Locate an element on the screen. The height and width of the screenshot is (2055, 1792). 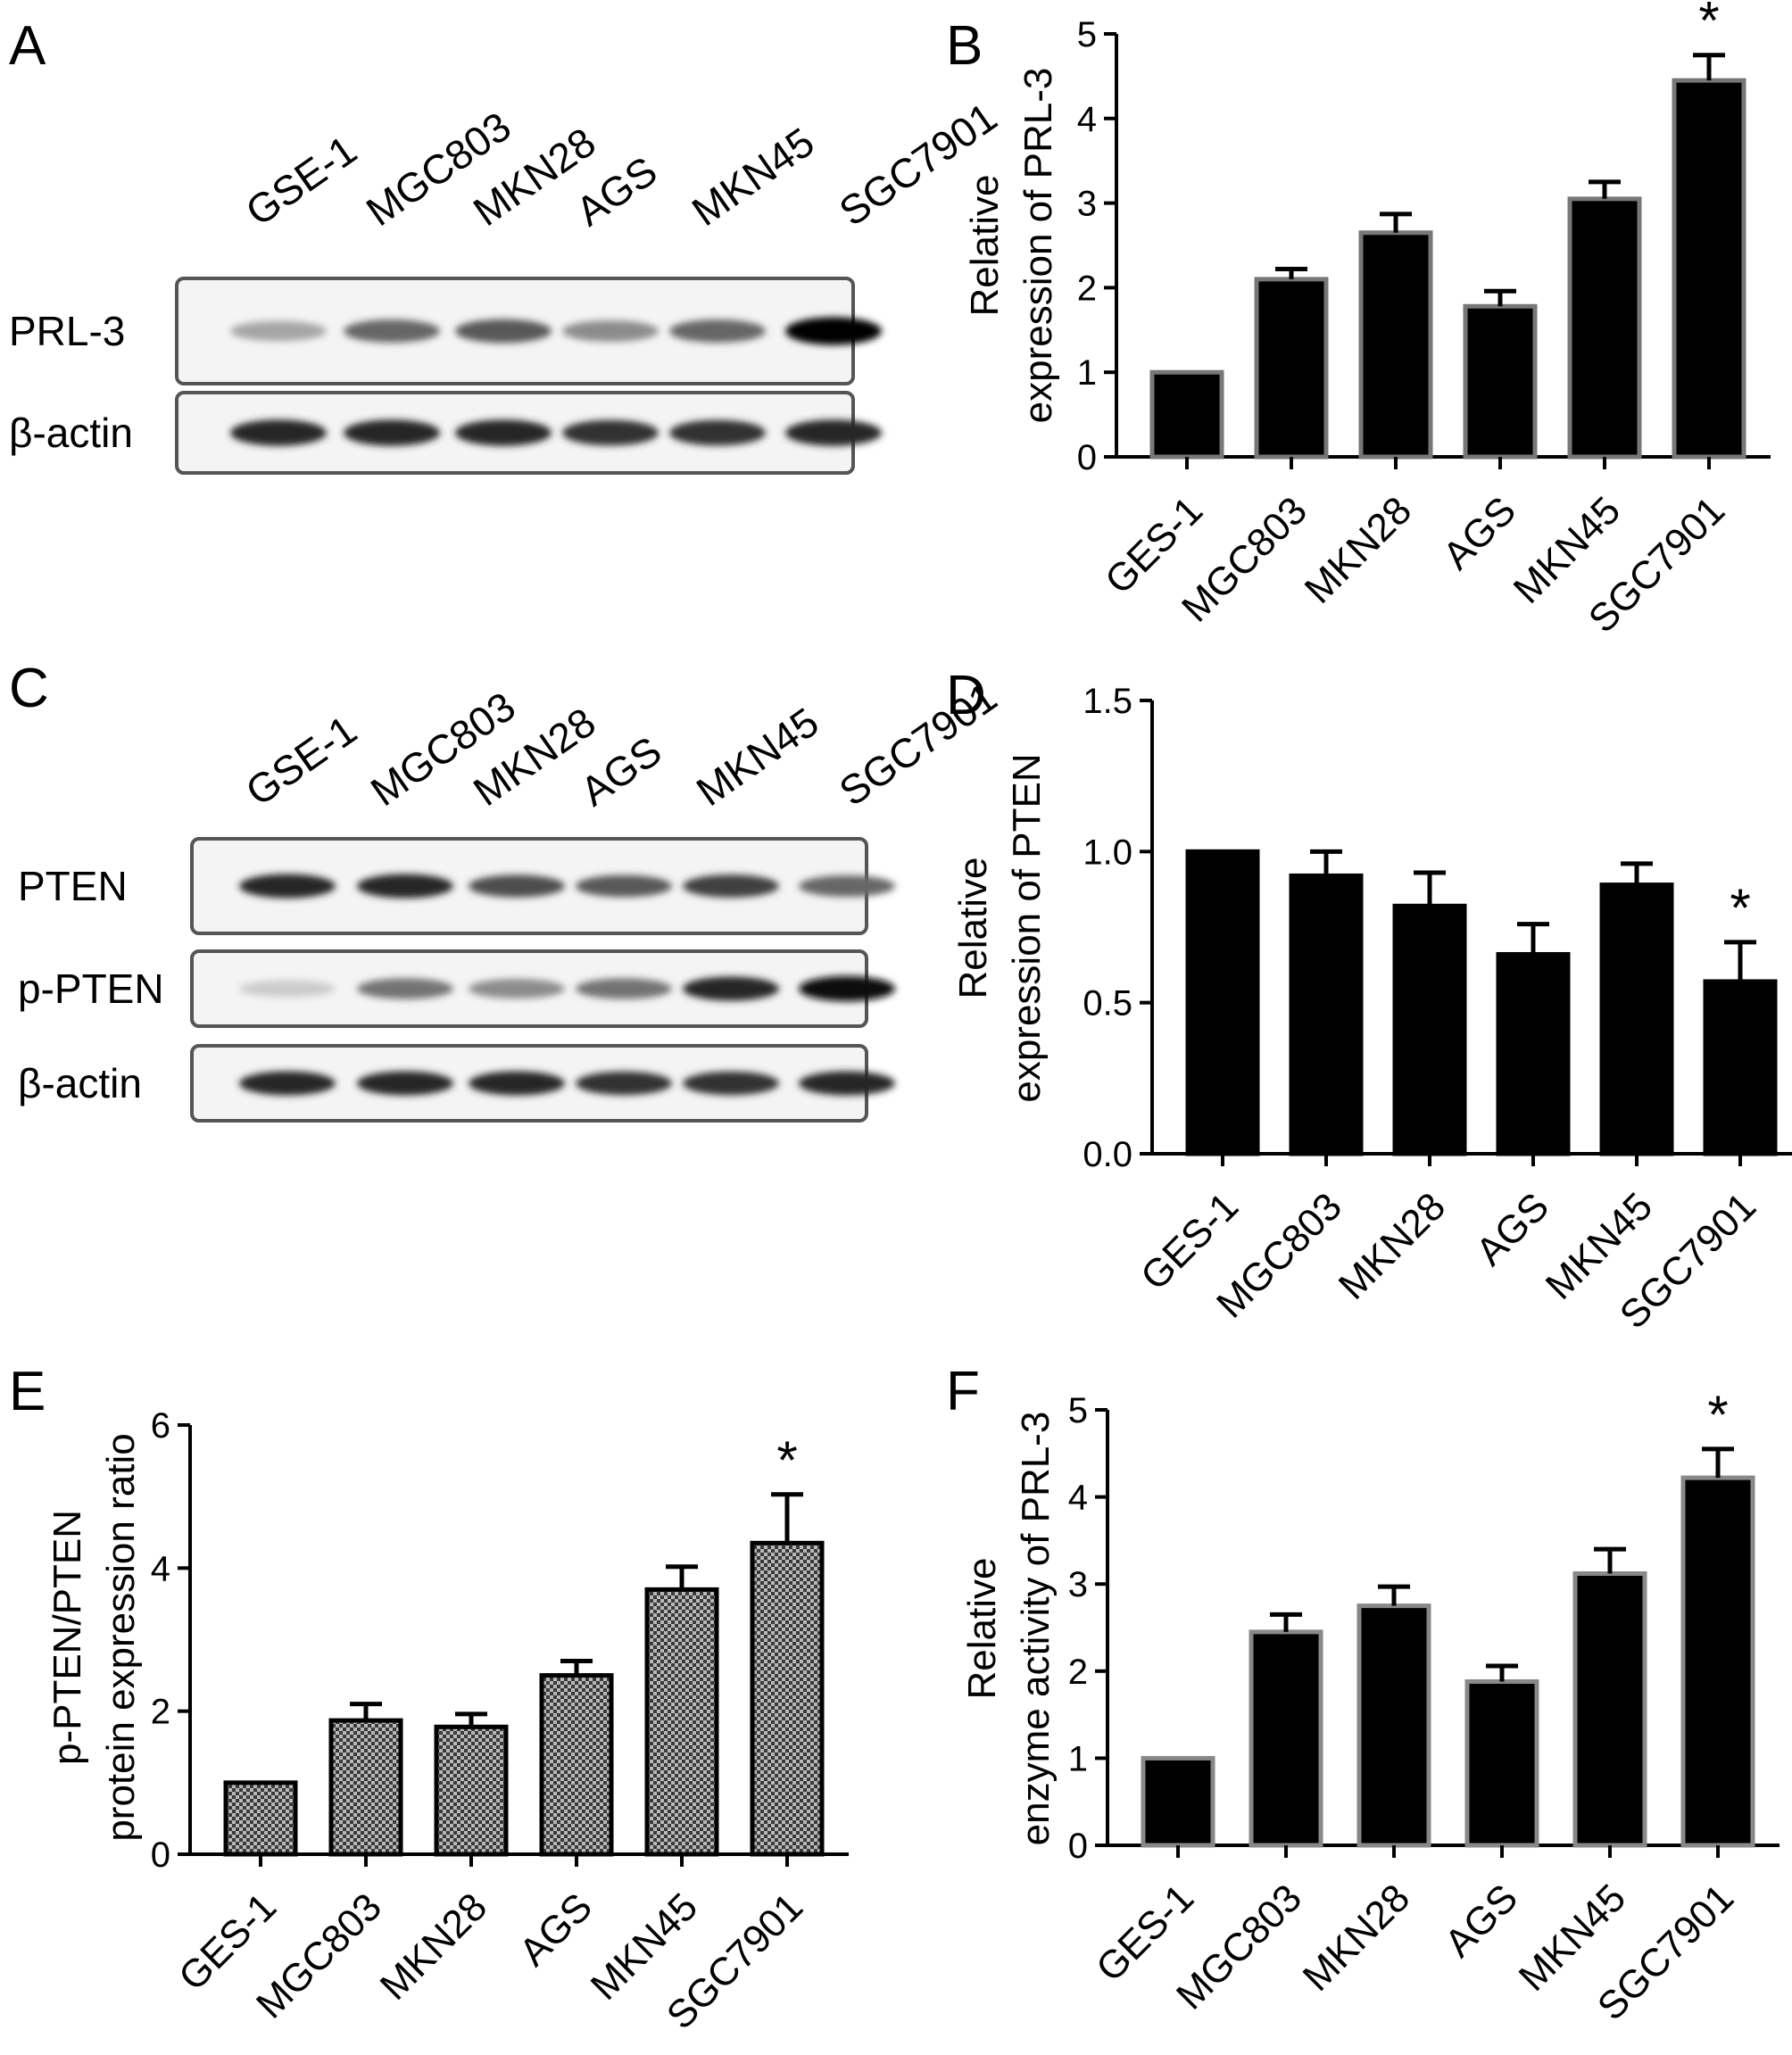
y-axis-label: enzyme activity of PRL-3 is located at coordinates (1036, 1629).